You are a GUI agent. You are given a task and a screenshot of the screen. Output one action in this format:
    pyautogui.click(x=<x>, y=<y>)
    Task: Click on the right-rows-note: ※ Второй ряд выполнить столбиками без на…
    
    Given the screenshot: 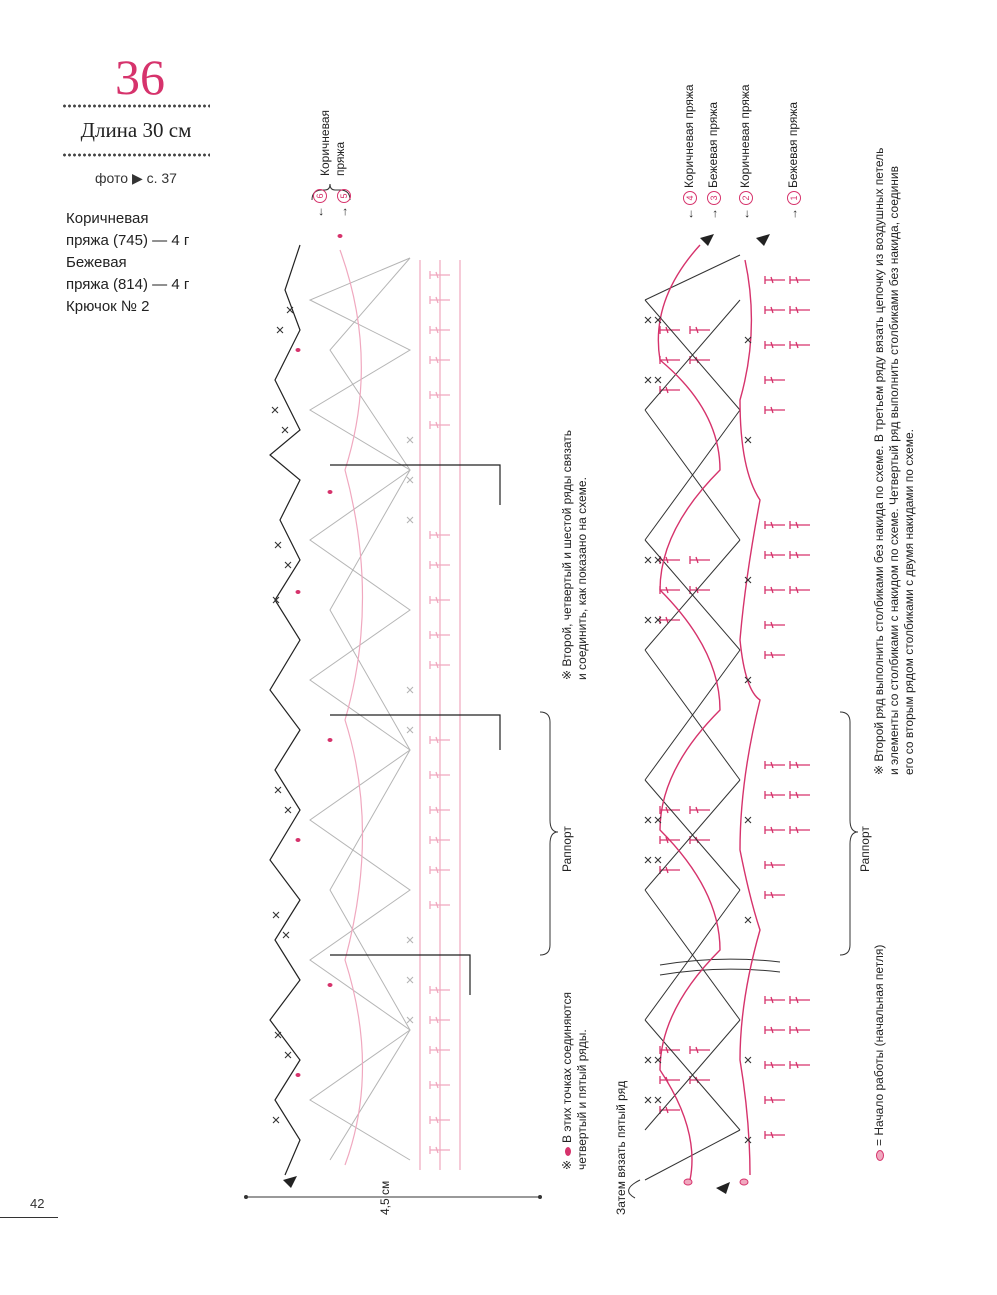 What is the action you would take?
    pyautogui.click(x=894, y=461)
    